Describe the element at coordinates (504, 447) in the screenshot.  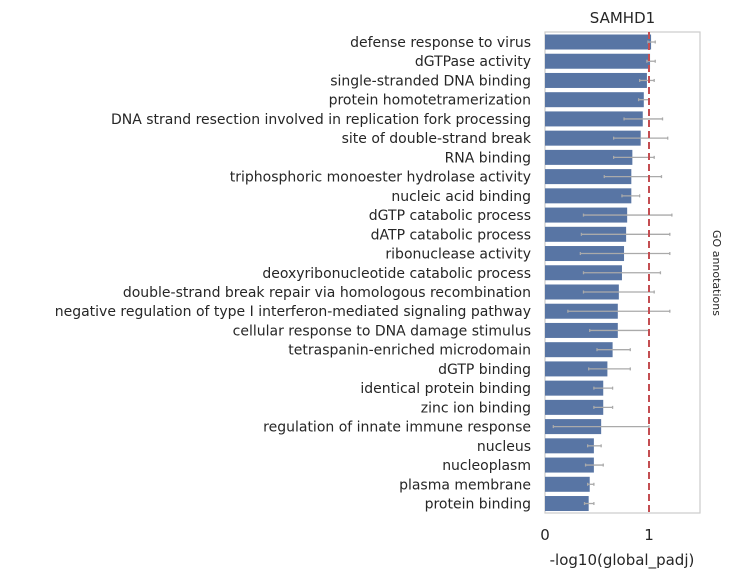
I see `category-label: nucleus` at that location.